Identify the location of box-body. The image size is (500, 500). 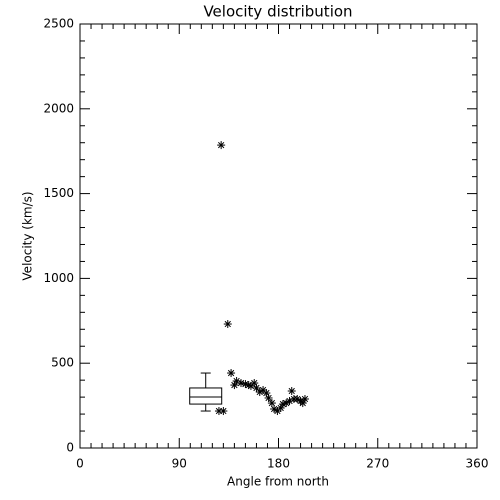
(206, 396).